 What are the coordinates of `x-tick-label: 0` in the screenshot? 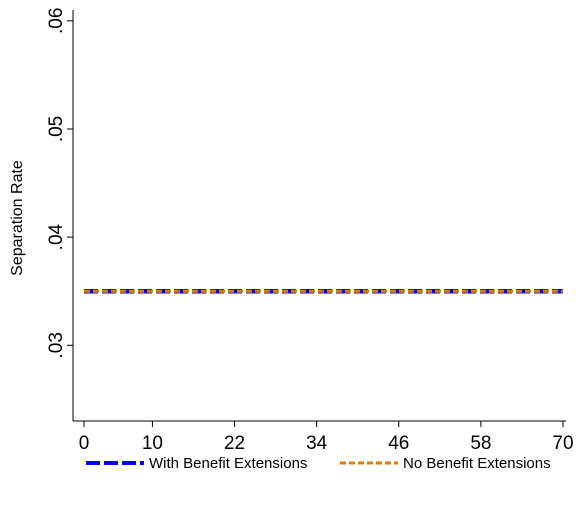 It's located at (84, 443).